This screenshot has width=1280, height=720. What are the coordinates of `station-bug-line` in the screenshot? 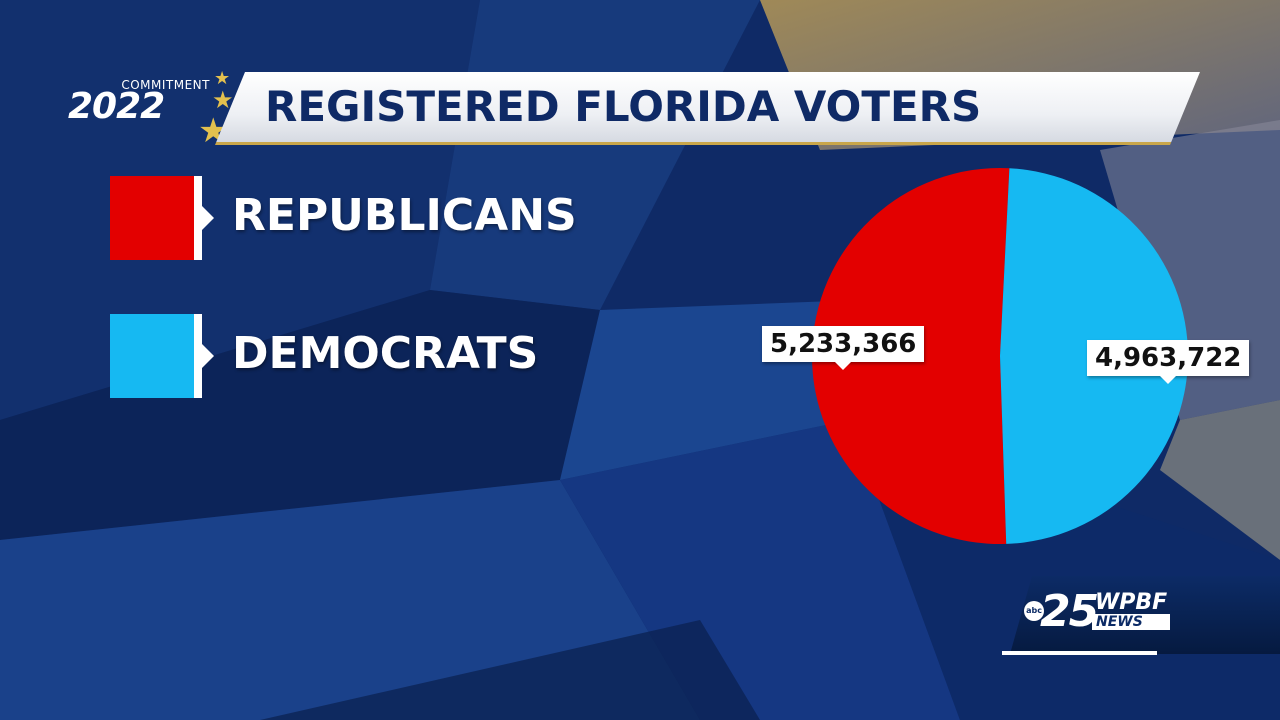 It's located at (1079, 653).